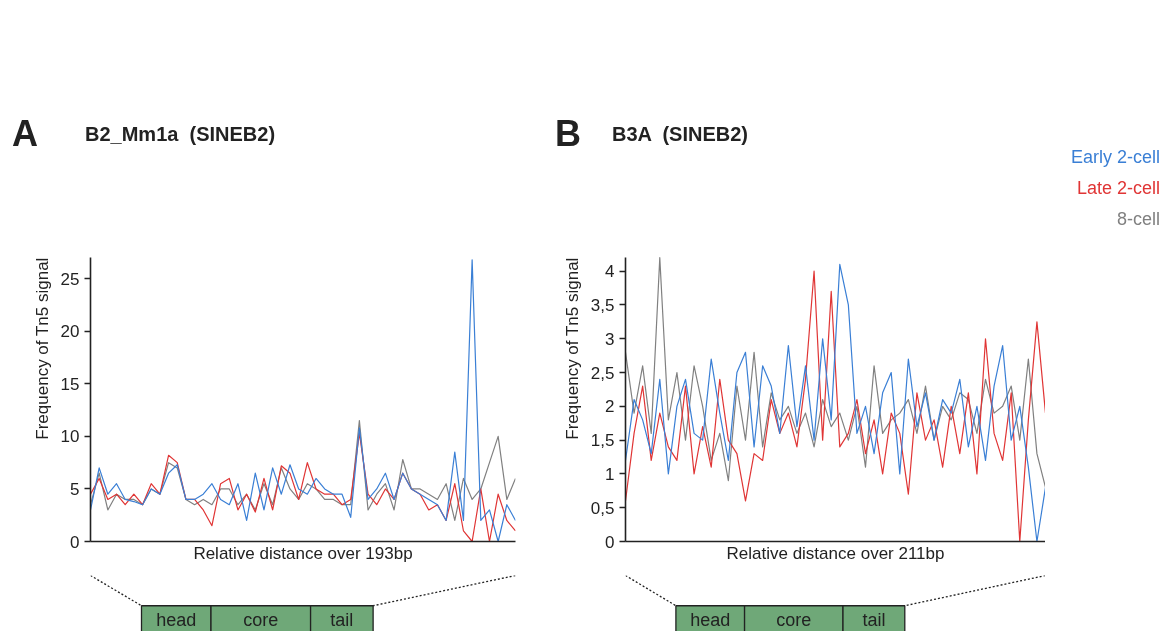 The image size is (1166, 631). Describe the element at coordinates (835, 553) in the screenshot. I see `x-axis-title: Relative distance over 211bp` at that location.